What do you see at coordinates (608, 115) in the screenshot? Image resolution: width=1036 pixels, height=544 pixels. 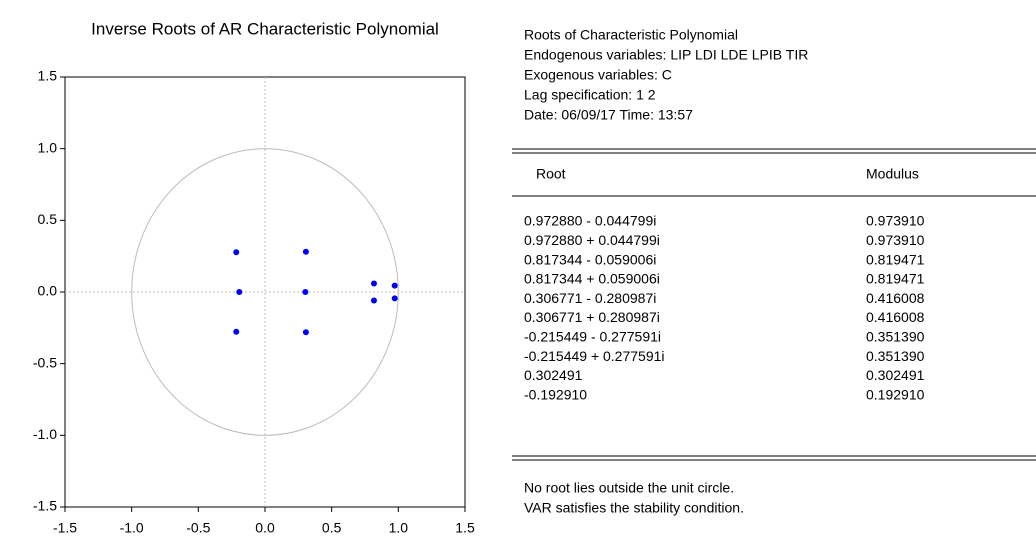 I see `header-line: Date: 06/09/17 Time: 13:57` at bounding box center [608, 115].